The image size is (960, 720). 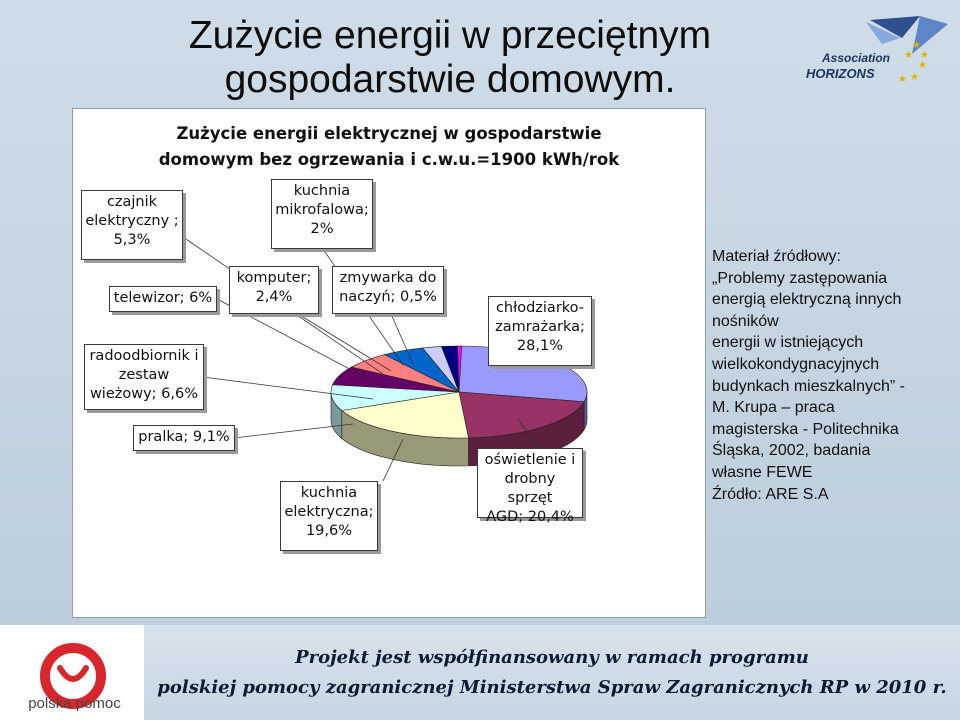 I want to click on source-line: własne FEWE, so click(x=762, y=472).